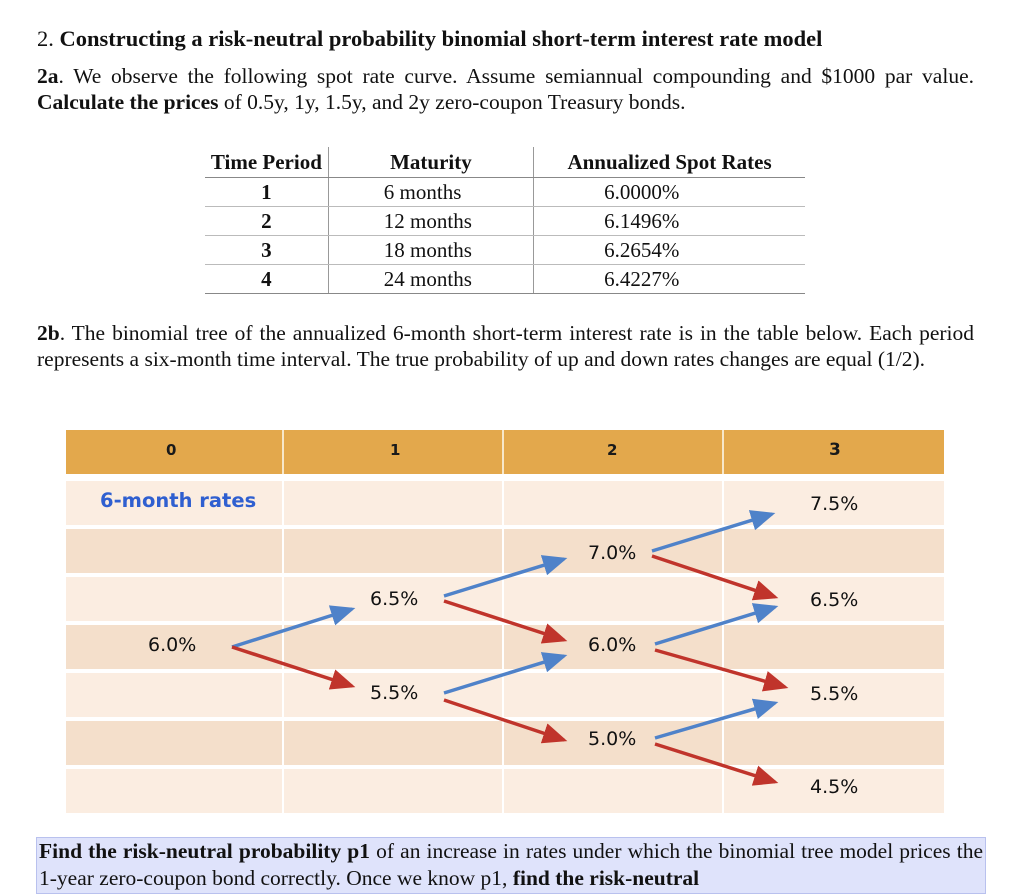 This screenshot has height=894, width=1024. What do you see at coordinates (612, 450) in the screenshot?
I see `tree-col-header-2: 2` at bounding box center [612, 450].